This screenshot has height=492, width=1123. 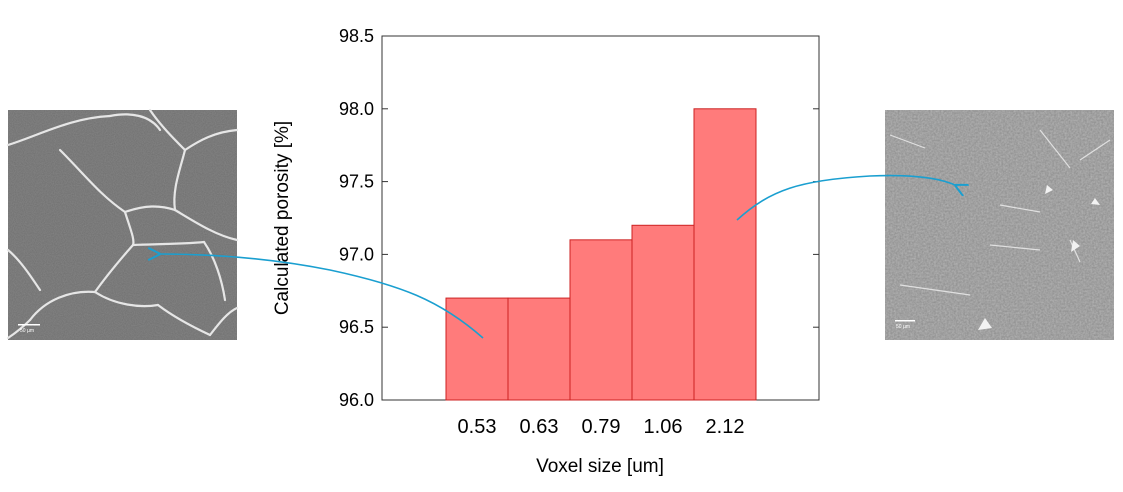 What do you see at coordinates (356, 254) in the screenshot?
I see `y-tick-label: 97.0` at bounding box center [356, 254].